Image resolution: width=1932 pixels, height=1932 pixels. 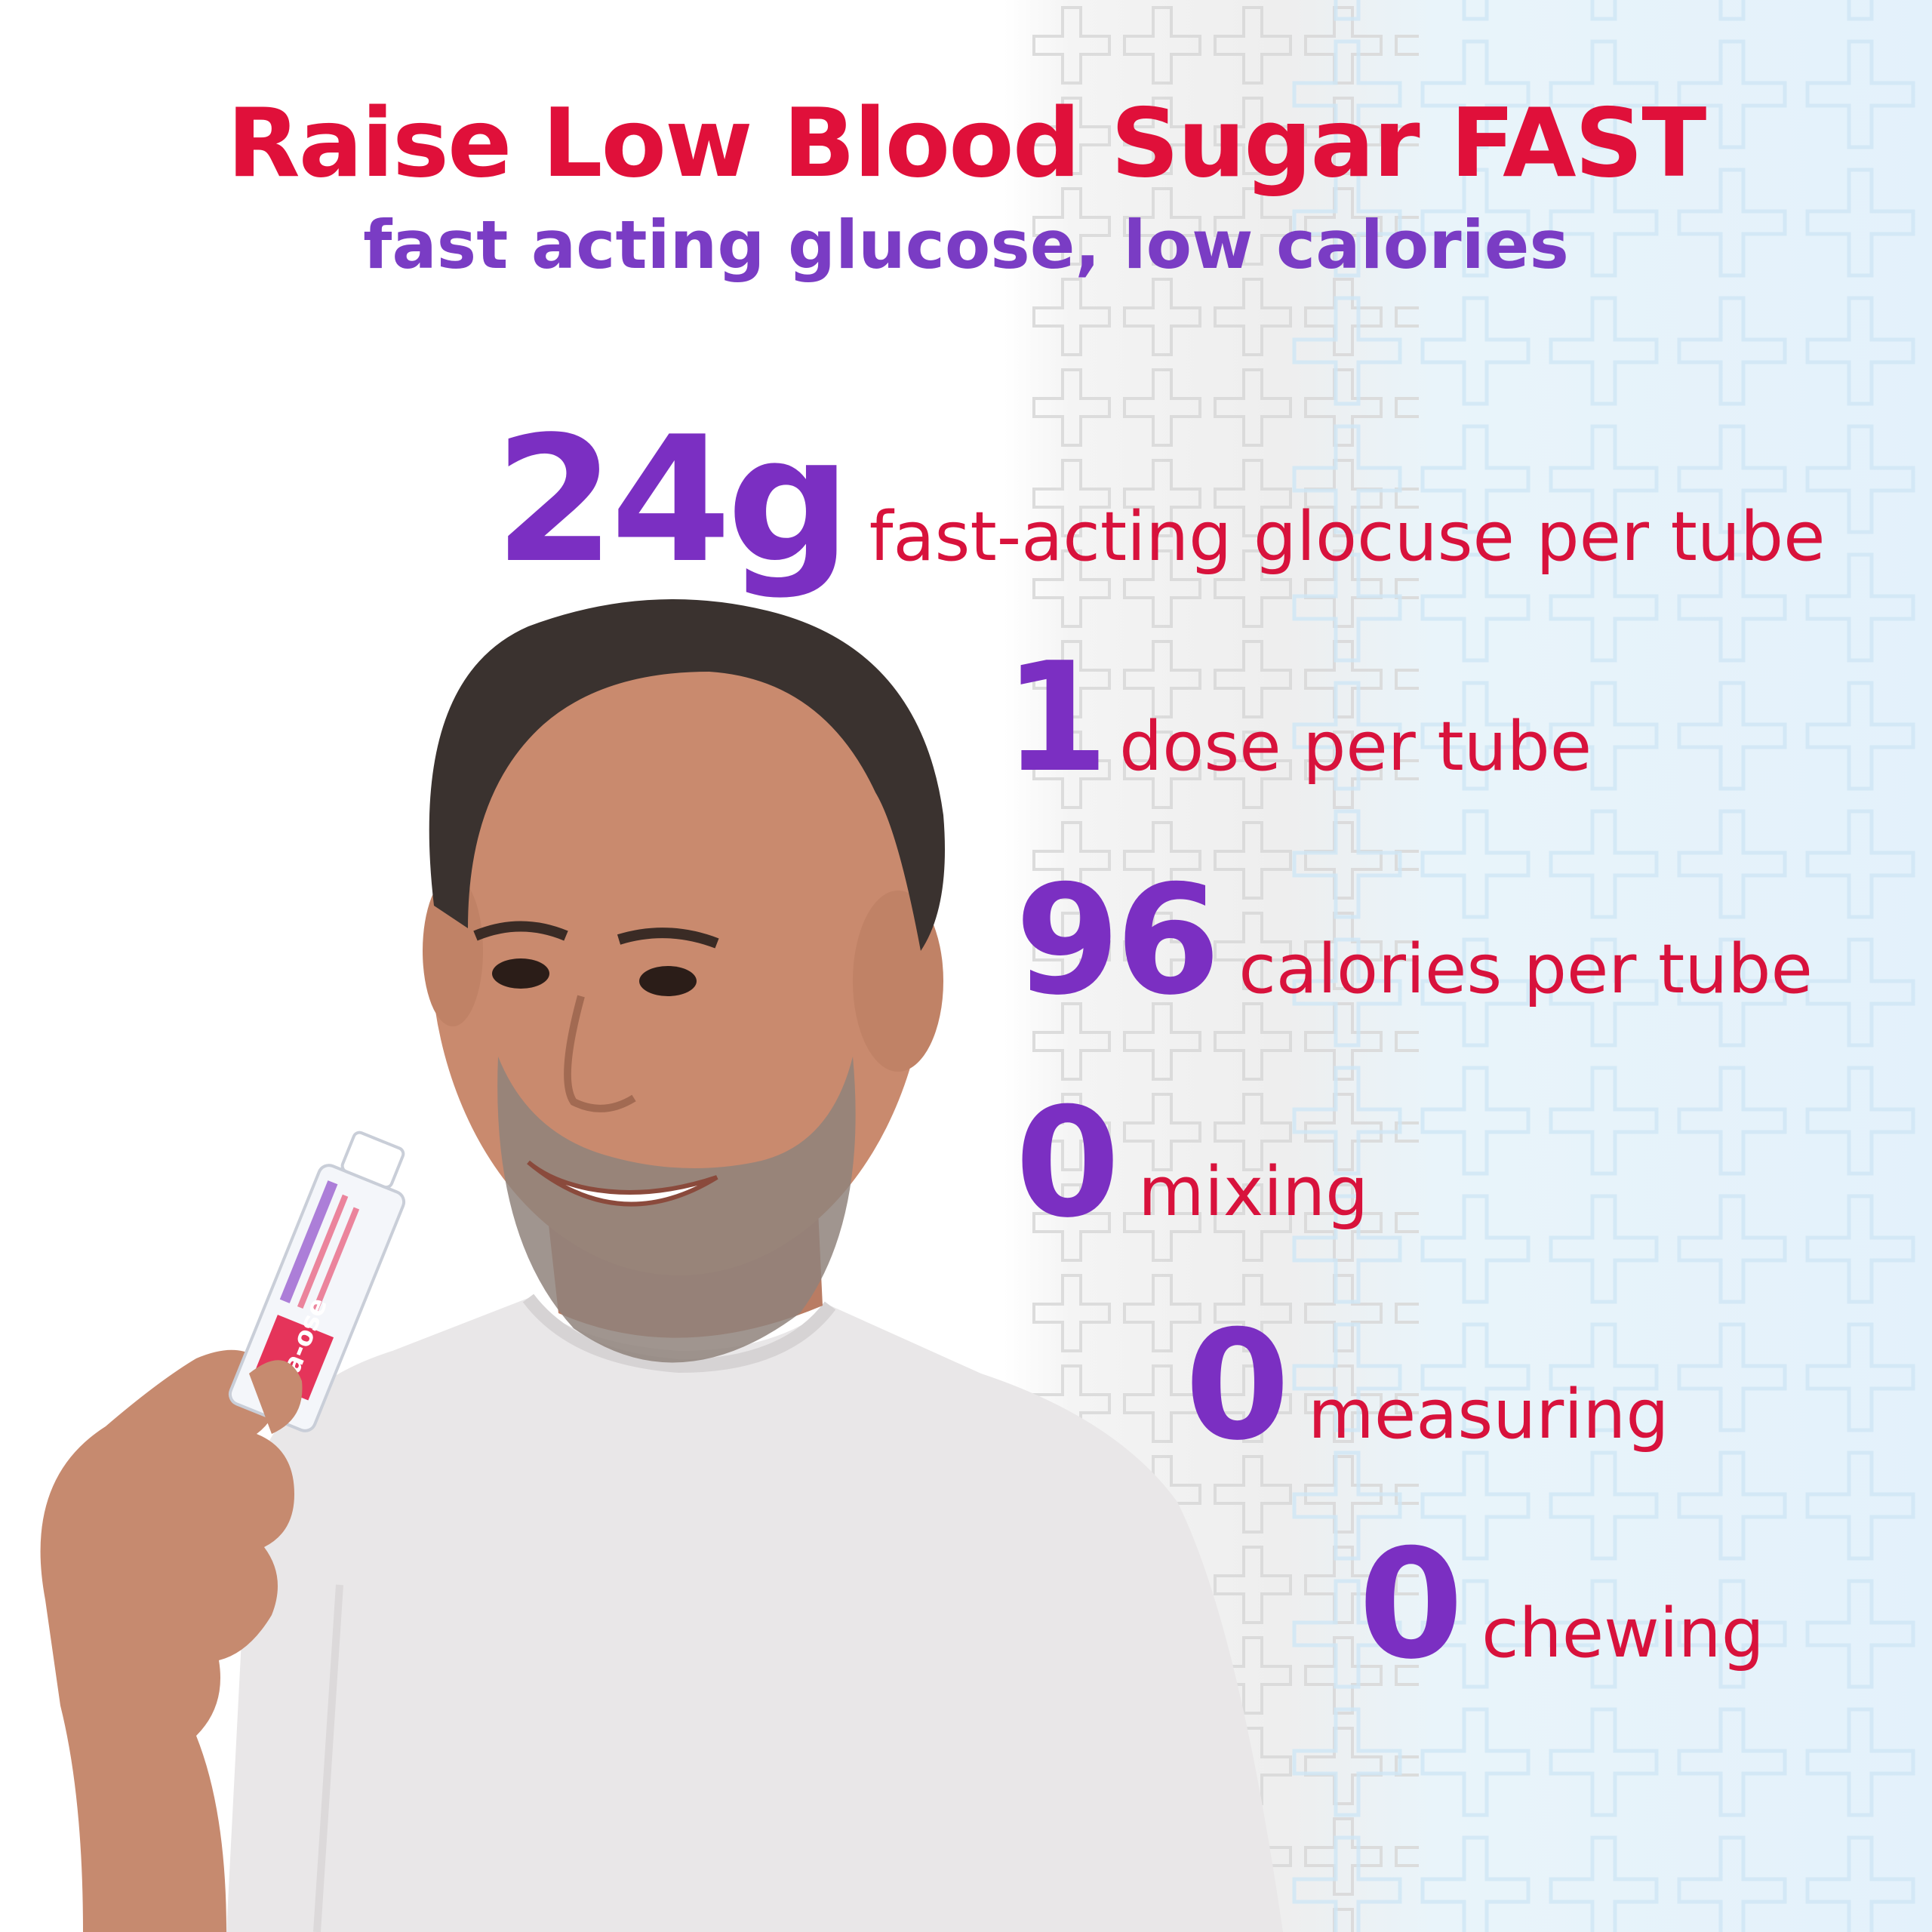 What do you see at coordinates (1253, 1192) in the screenshot?
I see `stat-text: mixing` at bounding box center [1253, 1192].